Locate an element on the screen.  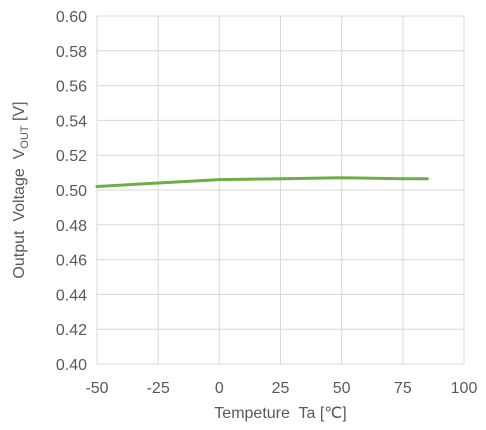
y-axis-label: Output Voltage VOUT [V] is located at coordinates (21, 189).